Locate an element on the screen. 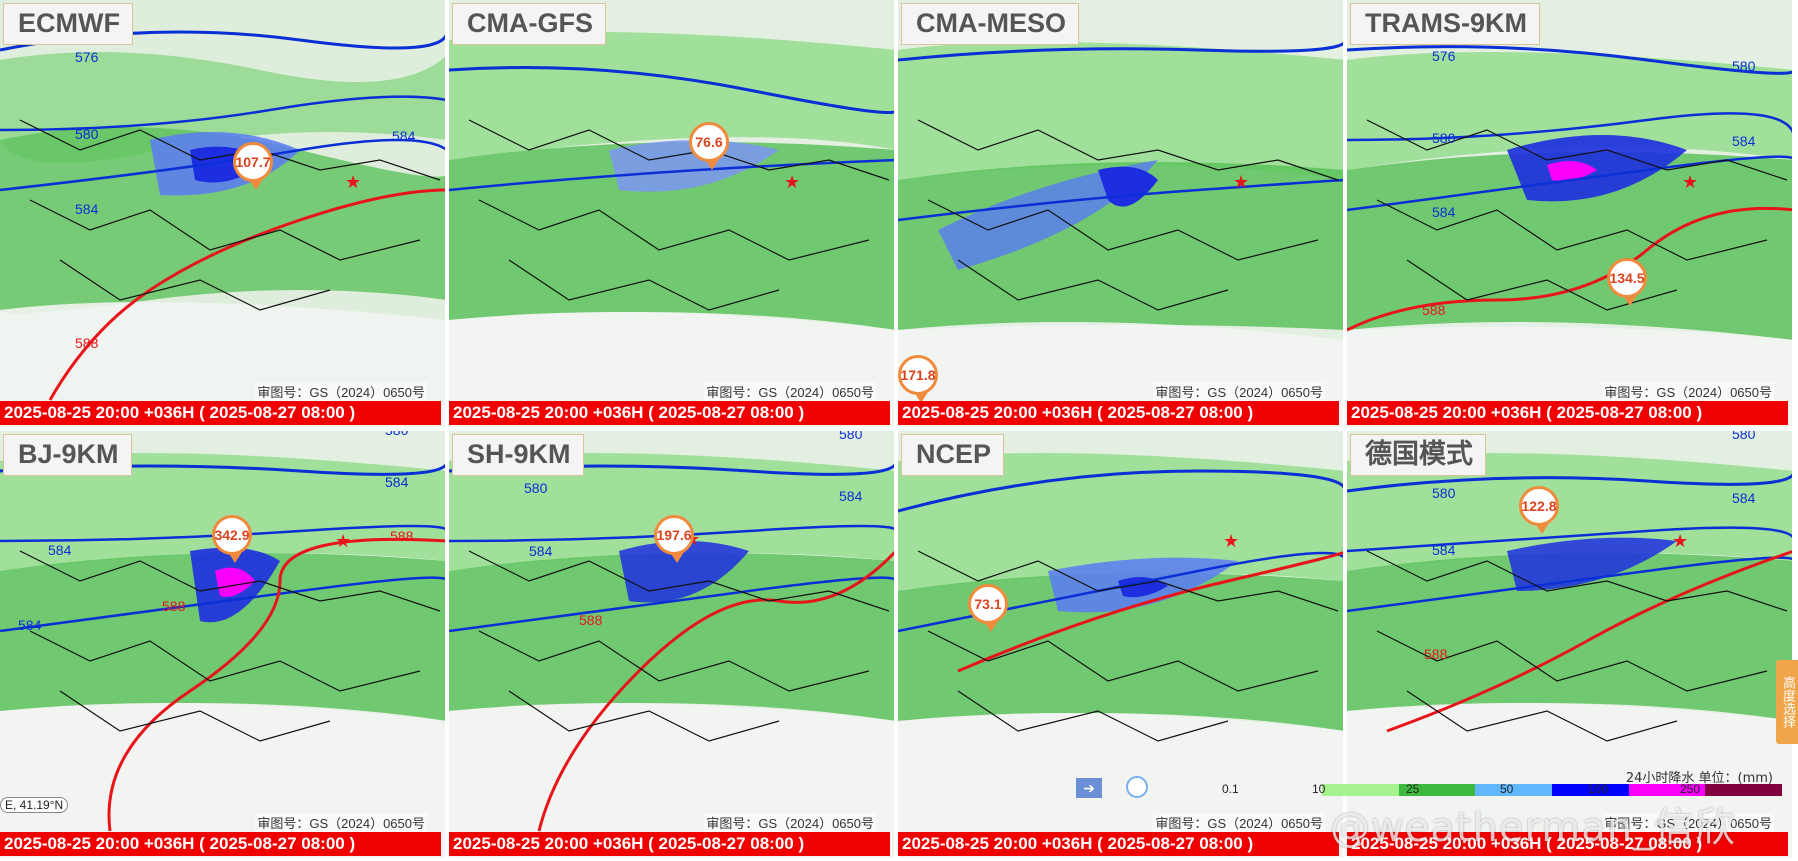  panel-title: BJ-9KM is located at coordinates (67, 455).